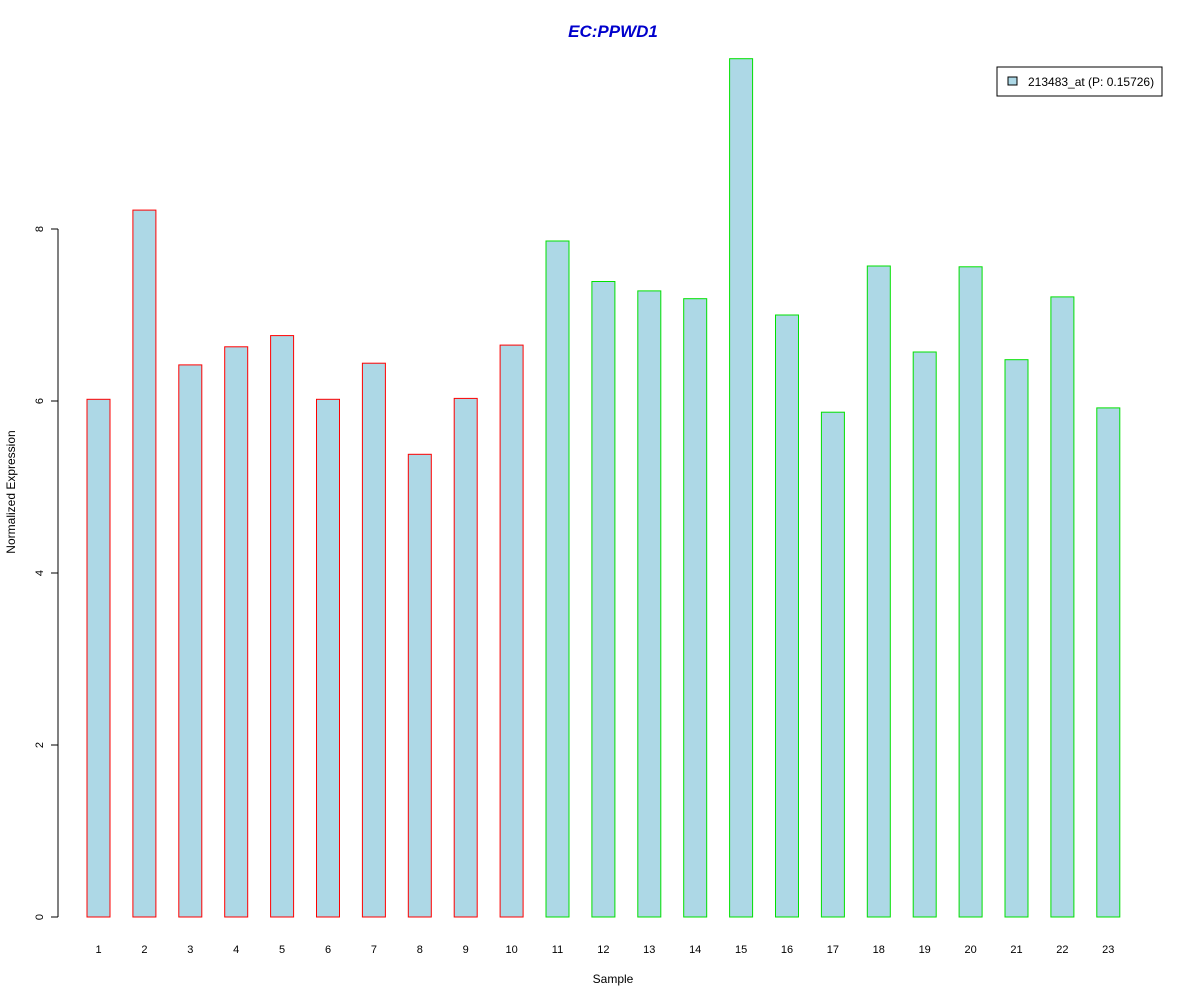 Image resolution: width=1200 pixels, height=1000 pixels. What do you see at coordinates (695, 950) in the screenshot?
I see `x-tick-label: 14` at bounding box center [695, 950].